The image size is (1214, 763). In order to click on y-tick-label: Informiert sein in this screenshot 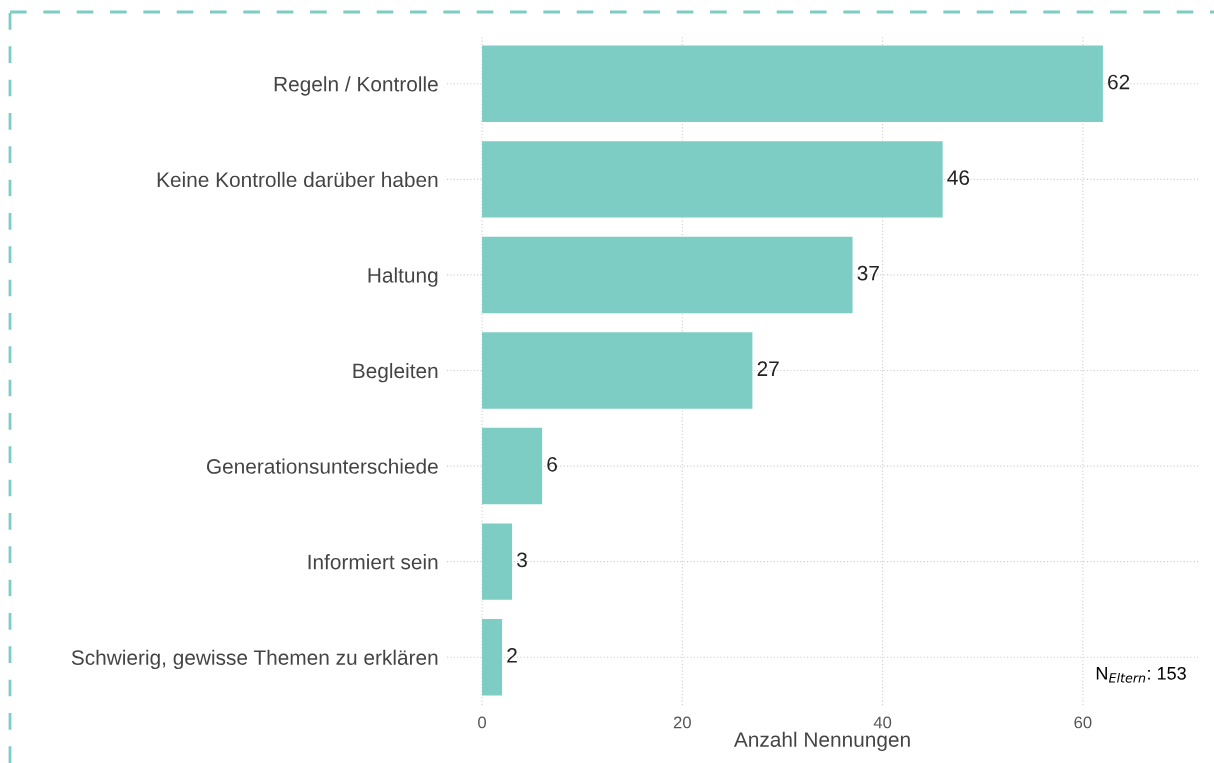, I will do `click(373, 562)`.